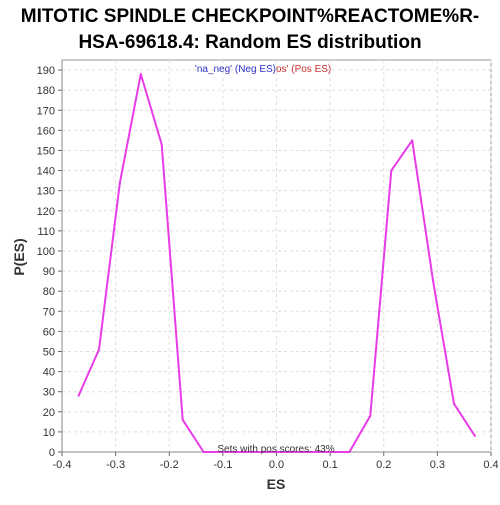 The width and height of the screenshot is (500, 505). What do you see at coordinates (303, 69) in the screenshot?
I see `legend-pos-label: os' (Pos ES)` at bounding box center [303, 69].